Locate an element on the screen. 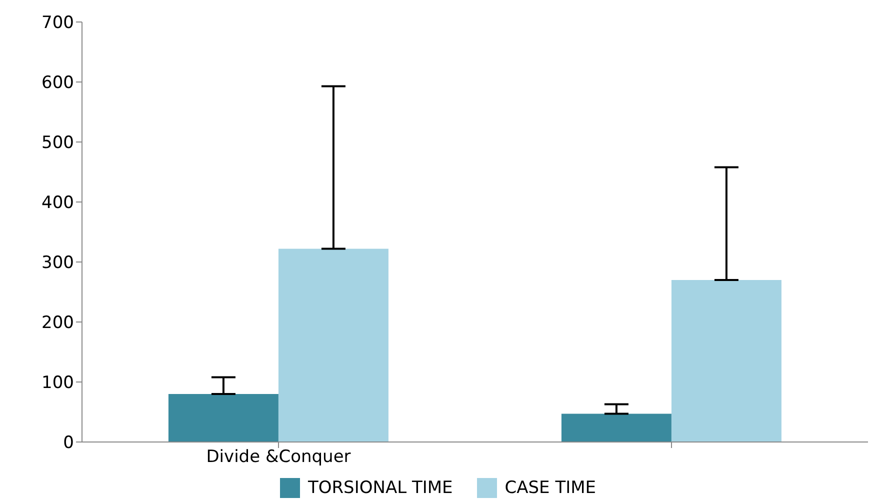  y-tick-label: 700 is located at coordinates (58, 23).